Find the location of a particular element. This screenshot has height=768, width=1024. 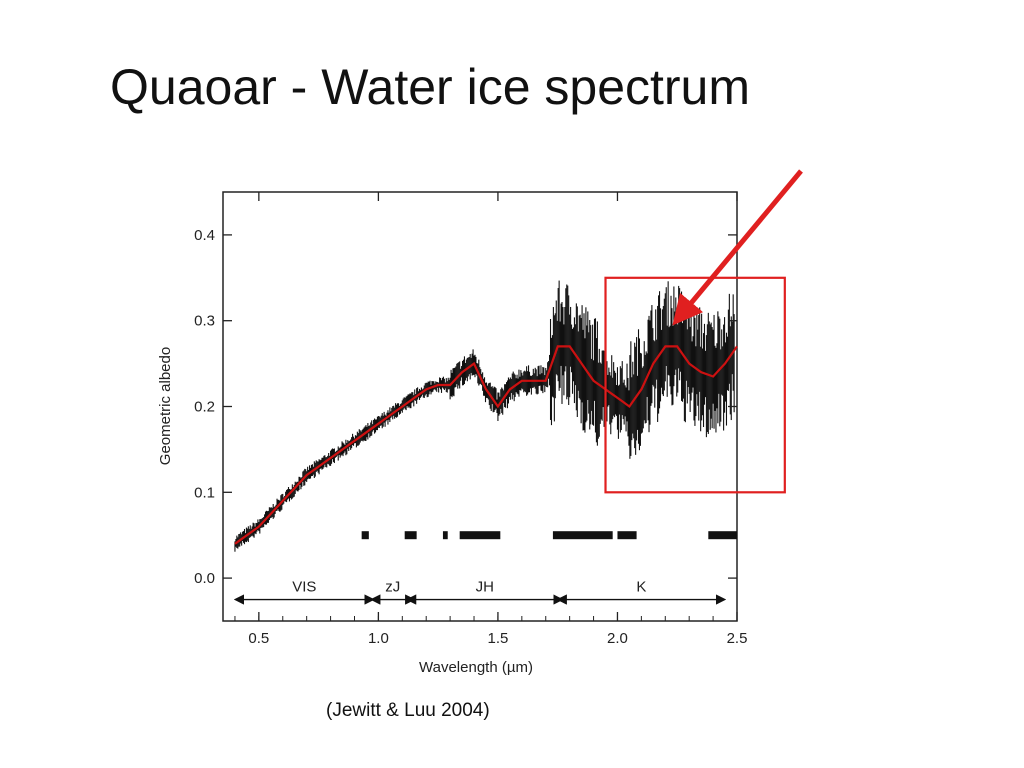

x-tick-label: 2.5 is located at coordinates (737, 638).